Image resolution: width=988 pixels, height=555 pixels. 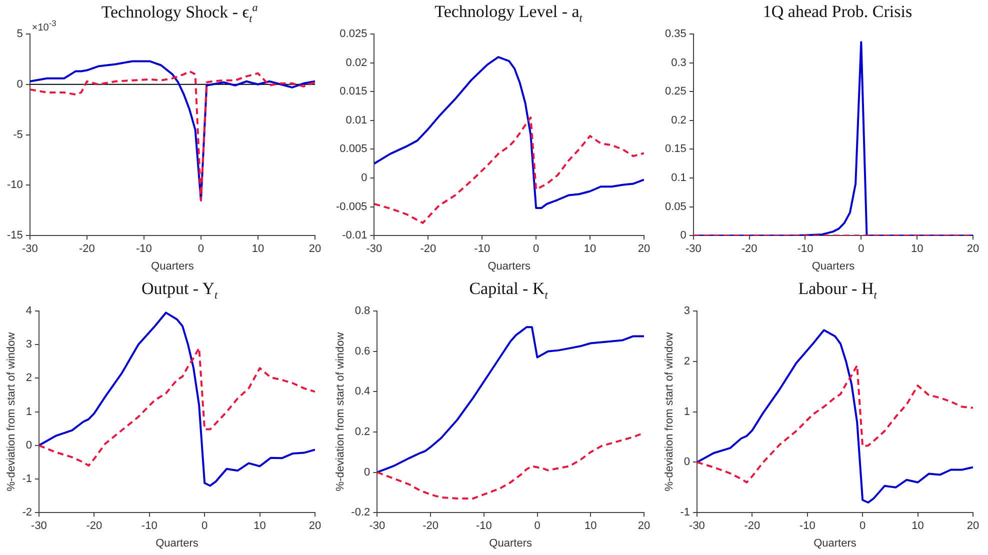 I want to click on y-tick-label: -15, so click(x=14, y=236).